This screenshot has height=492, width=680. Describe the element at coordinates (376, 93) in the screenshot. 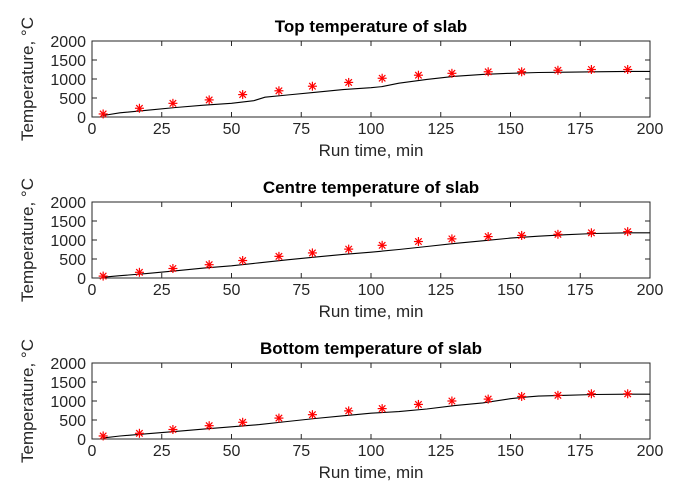

I see `series-line` at that location.